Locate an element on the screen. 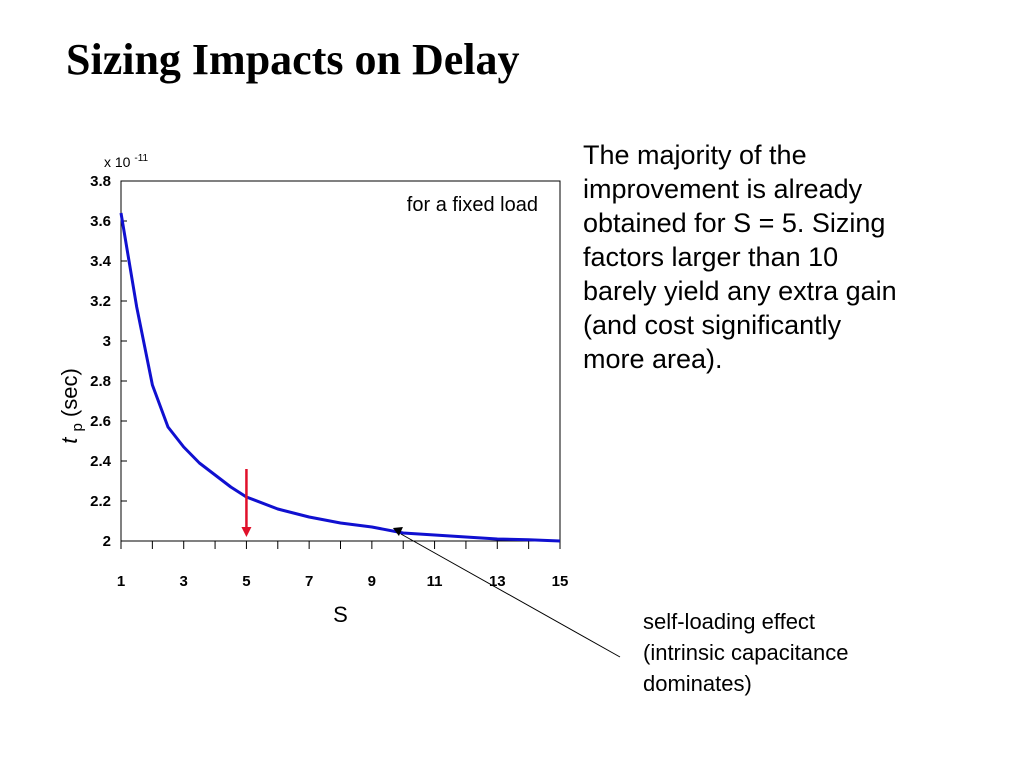 The image size is (1024, 768). y-tick-label: 3.4 is located at coordinates (101, 261).